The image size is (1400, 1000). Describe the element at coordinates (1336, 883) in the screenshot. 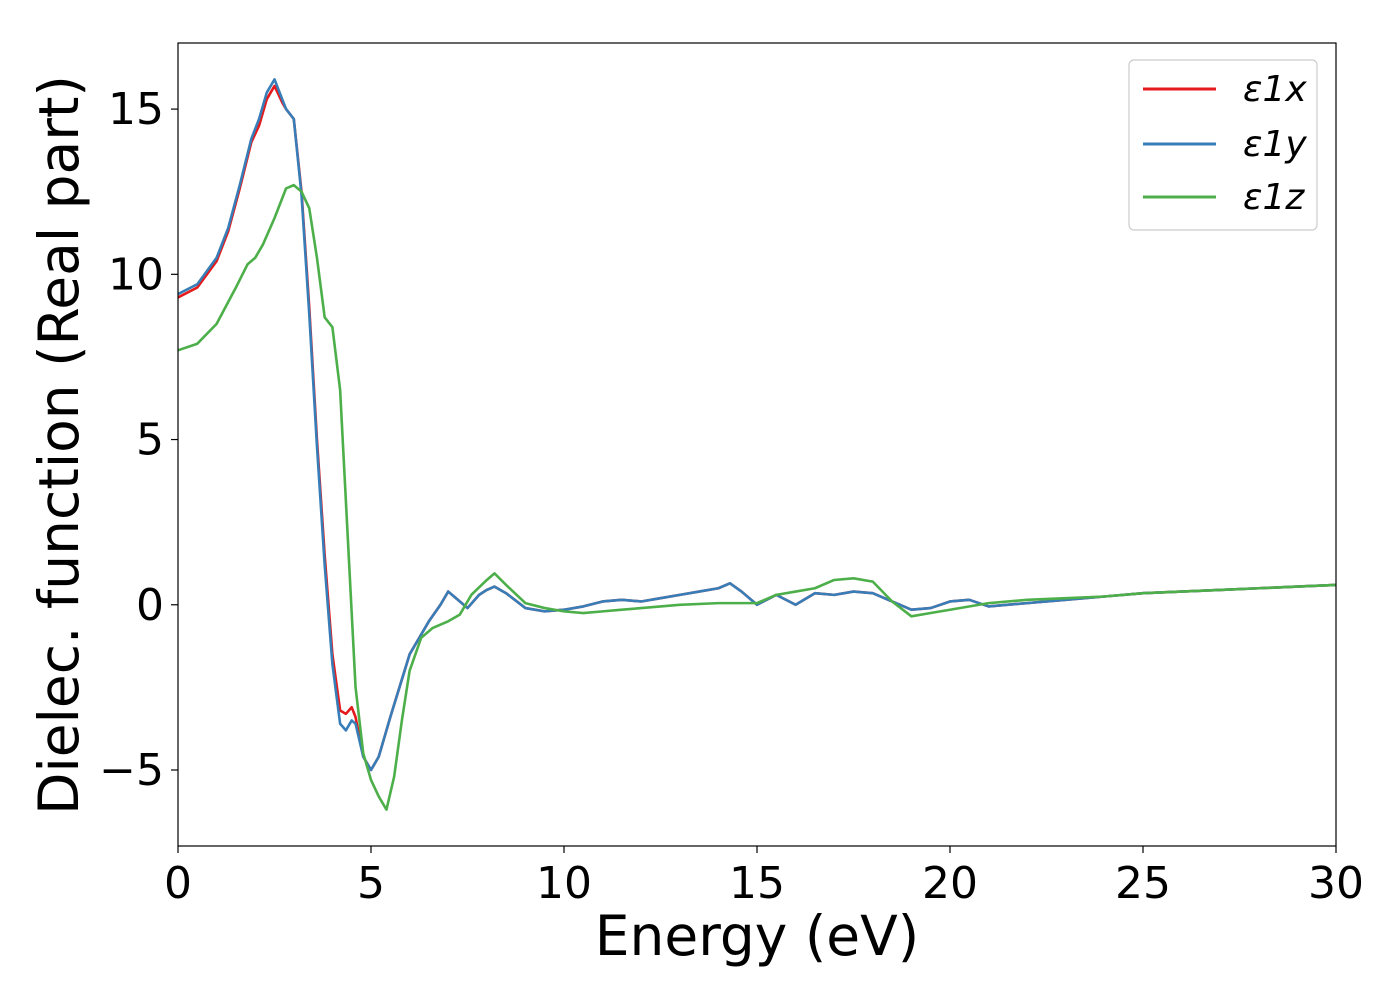

I see `x-tick-label: 30` at that location.